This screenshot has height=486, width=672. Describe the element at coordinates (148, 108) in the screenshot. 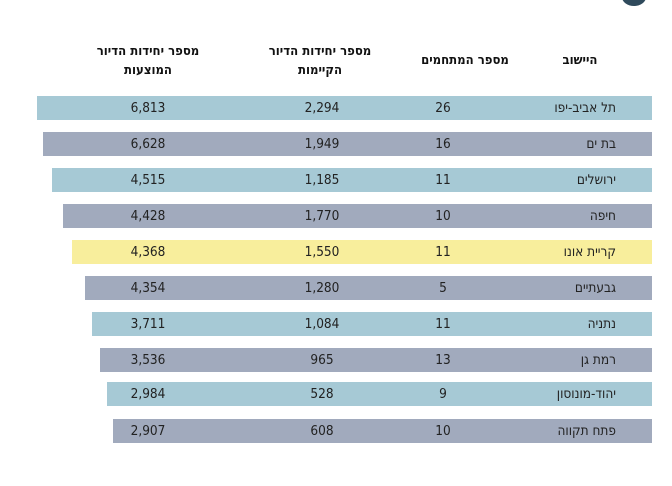

I see `planned-units: 6,813` at that location.